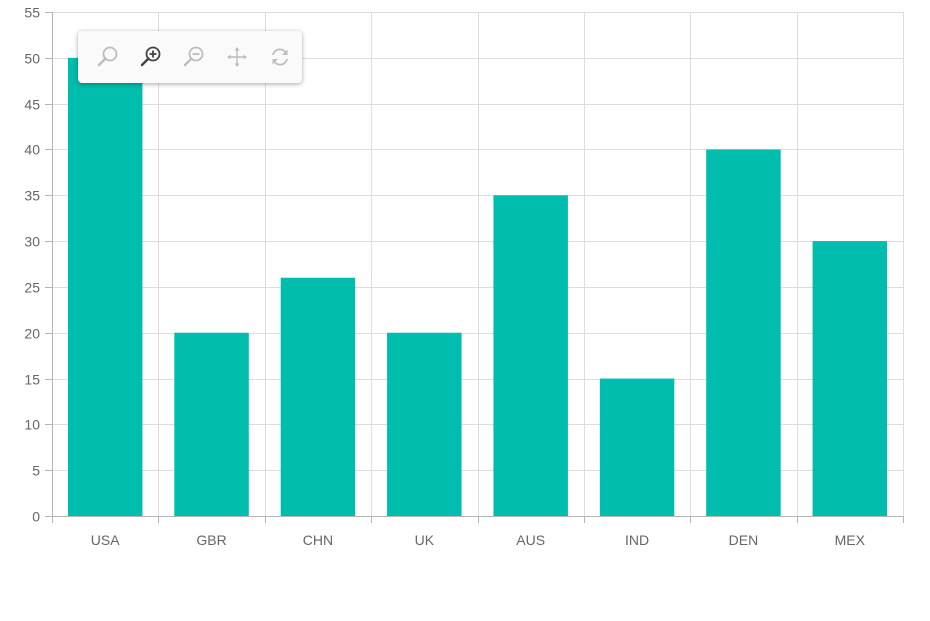 Image resolution: width=930 pixels, height=621 pixels. I want to click on y-tick-label: 50, so click(32, 59).